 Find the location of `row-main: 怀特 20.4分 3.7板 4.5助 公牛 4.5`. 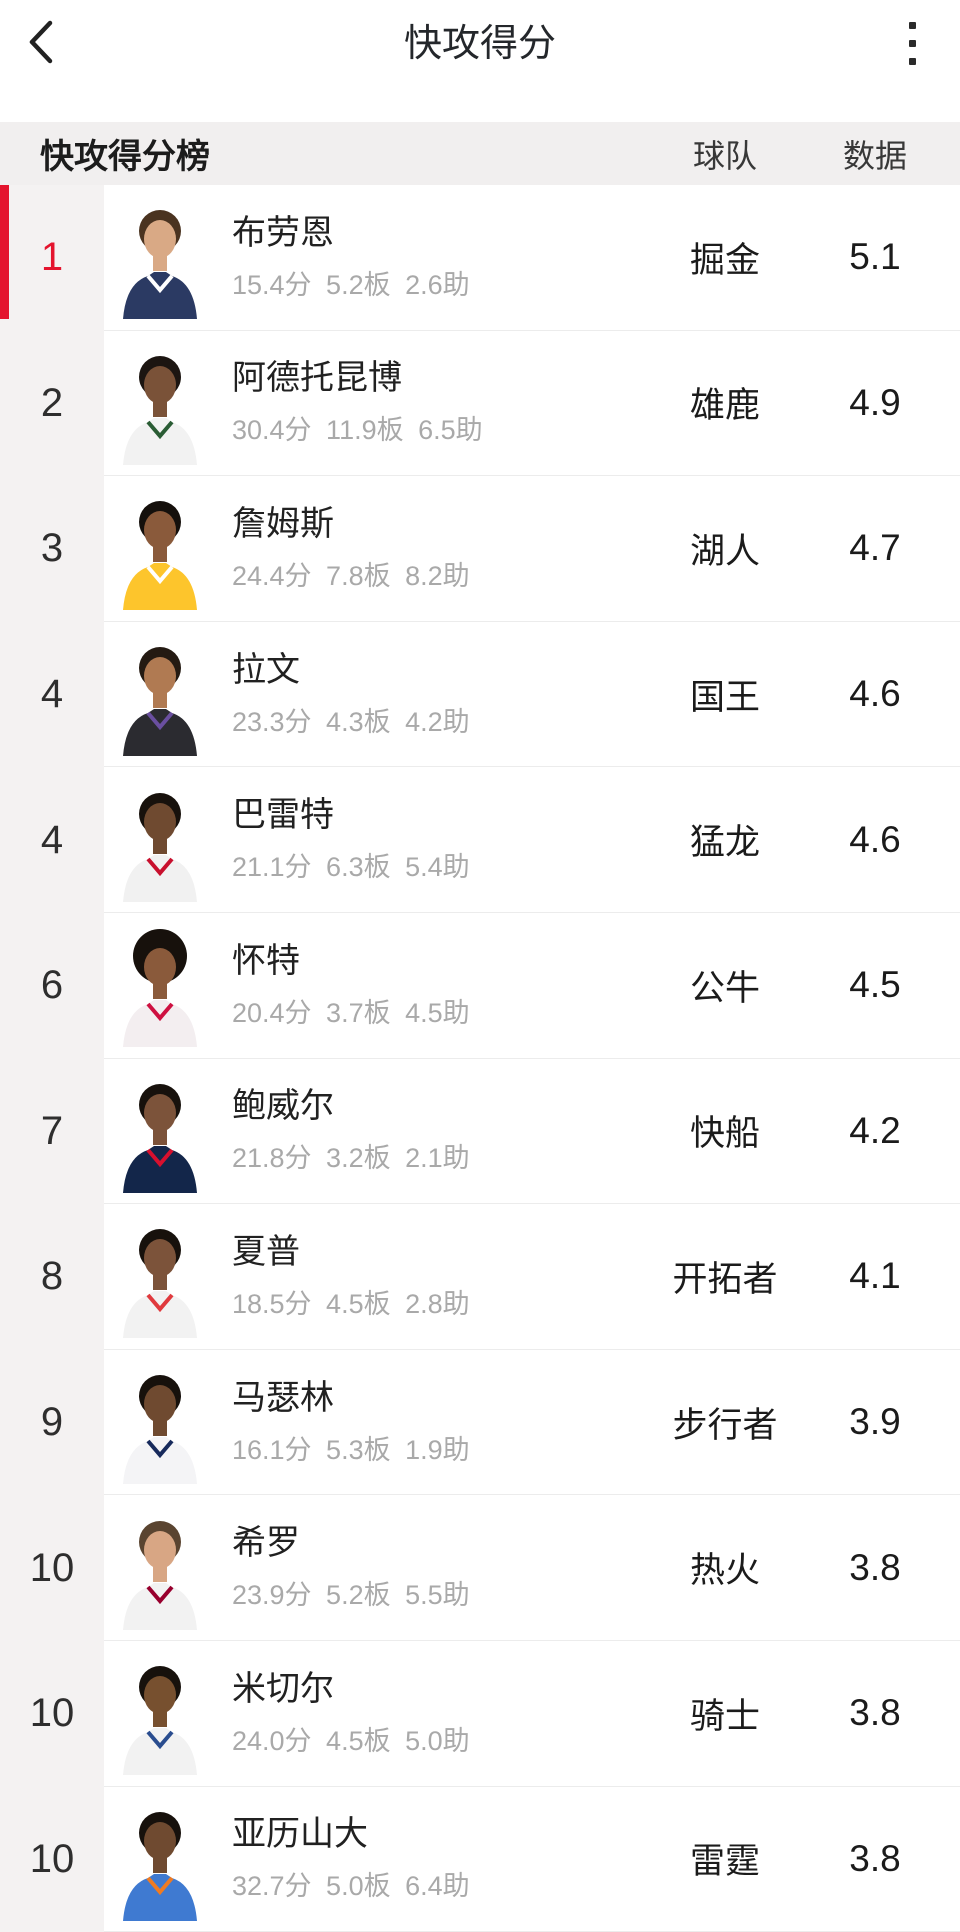

row-main: 怀特 20.4分 3.7板 4.5助 公牛 4.5 is located at coordinates (532, 985).